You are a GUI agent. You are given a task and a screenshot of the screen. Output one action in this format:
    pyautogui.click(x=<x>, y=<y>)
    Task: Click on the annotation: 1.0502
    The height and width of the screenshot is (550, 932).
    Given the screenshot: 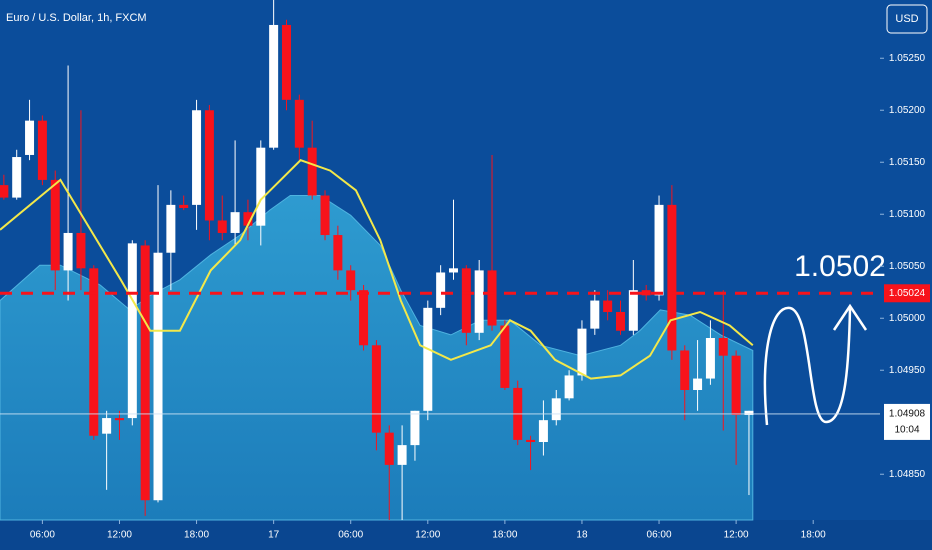 What is the action you would take?
    pyautogui.click(x=840, y=266)
    